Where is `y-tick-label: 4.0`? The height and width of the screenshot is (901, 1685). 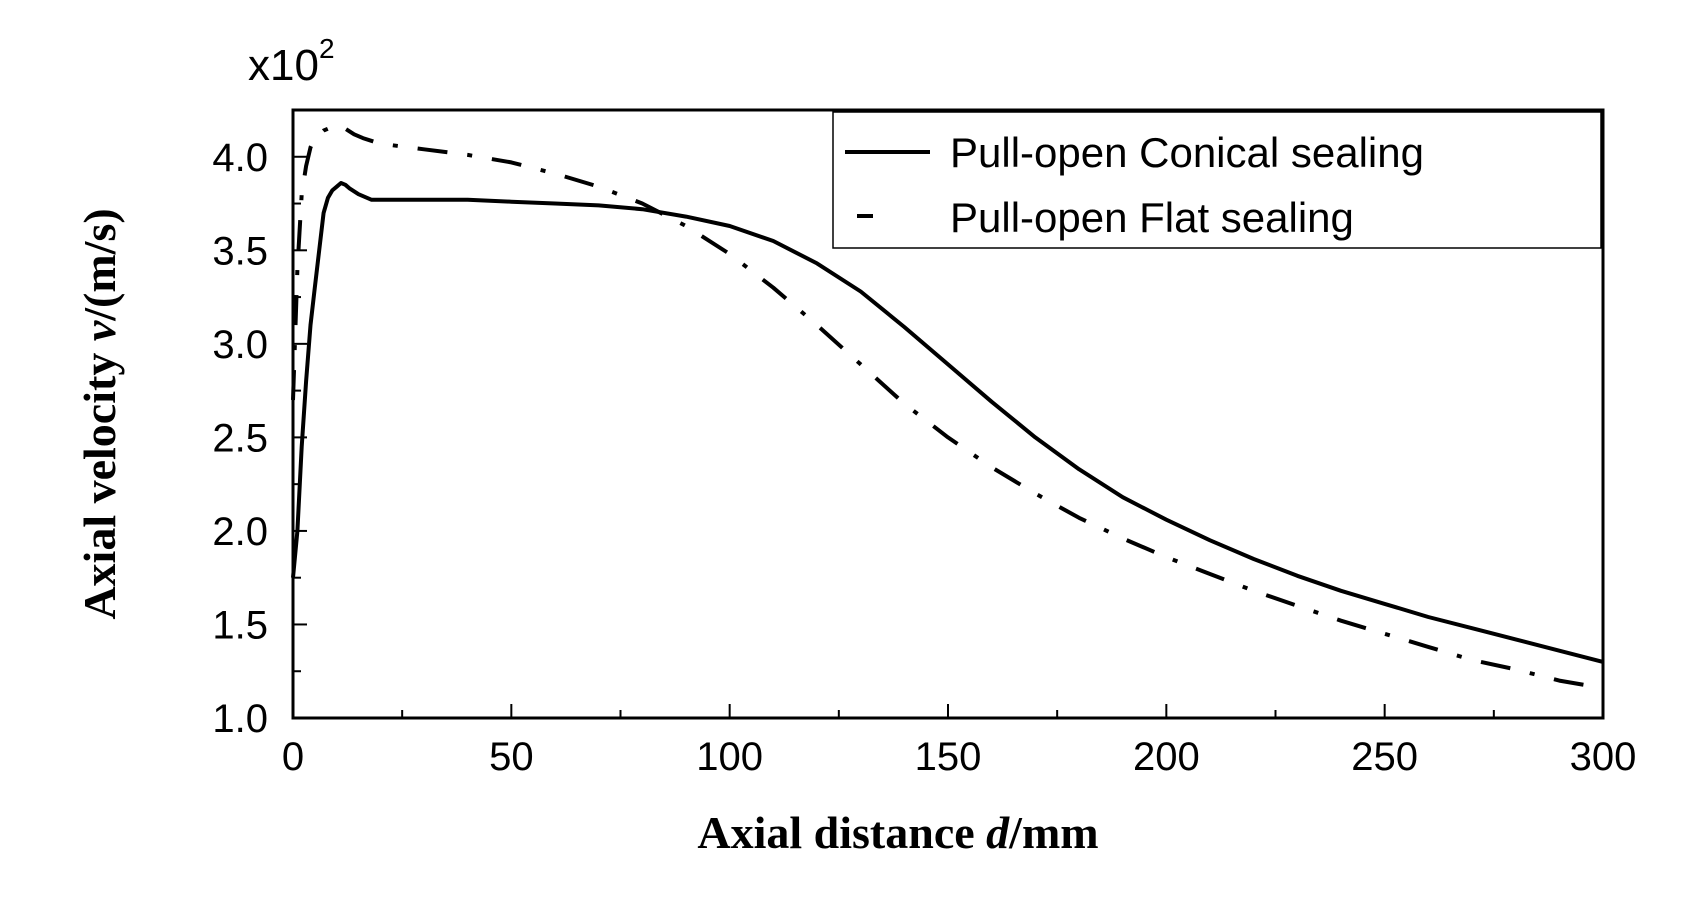 y-tick-label: 4.0 is located at coordinates (240, 158).